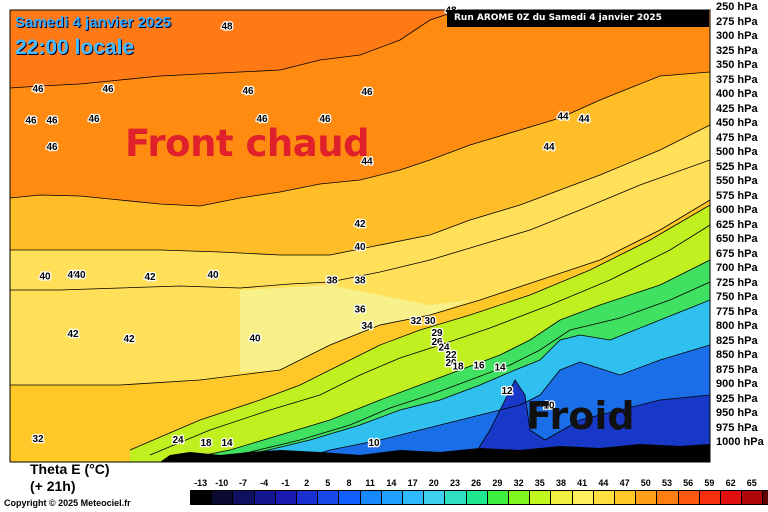 The width and height of the screenshot is (768, 512). What do you see at coordinates (737, 152) in the screenshot?
I see `pressure-level-label: 500 hPa` at bounding box center [737, 152].